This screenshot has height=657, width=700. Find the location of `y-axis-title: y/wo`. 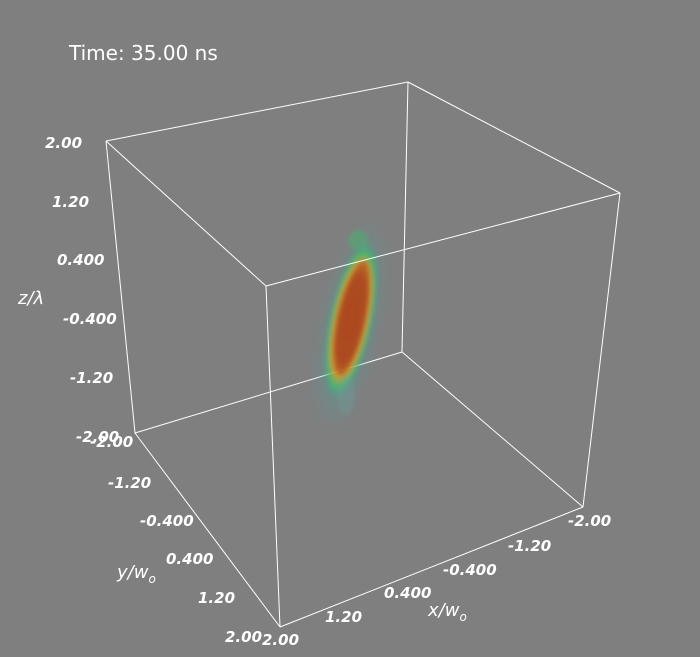

y-axis-title: y/wo is located at coordinates (136, 574).